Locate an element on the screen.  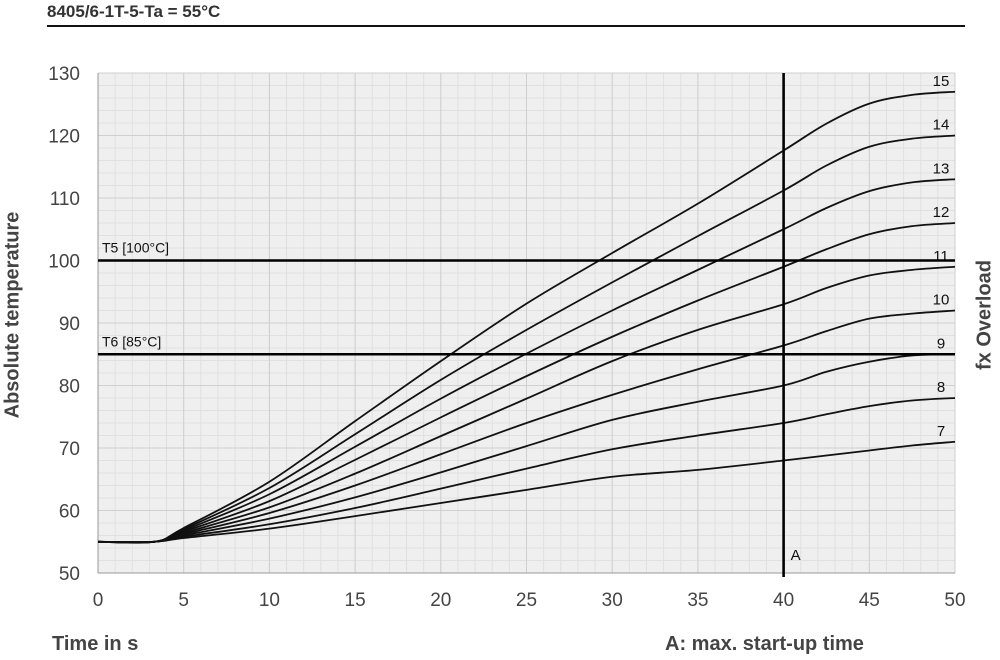
series-label-14: 14 is located at coordinates (941, 125).